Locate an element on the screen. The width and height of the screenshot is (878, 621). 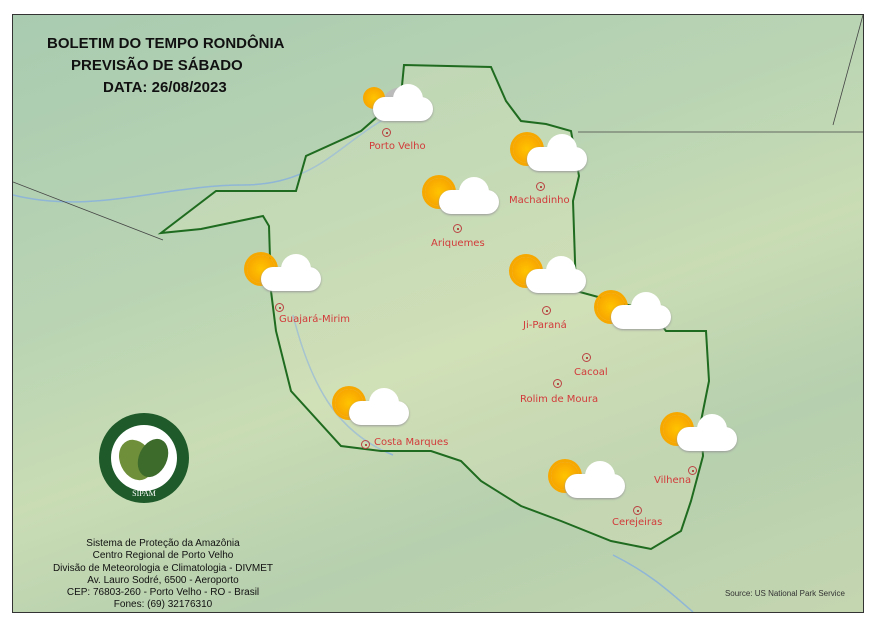
footer-line: Sistema de Proteção da Amazônia is located at coordinates (163, 543).